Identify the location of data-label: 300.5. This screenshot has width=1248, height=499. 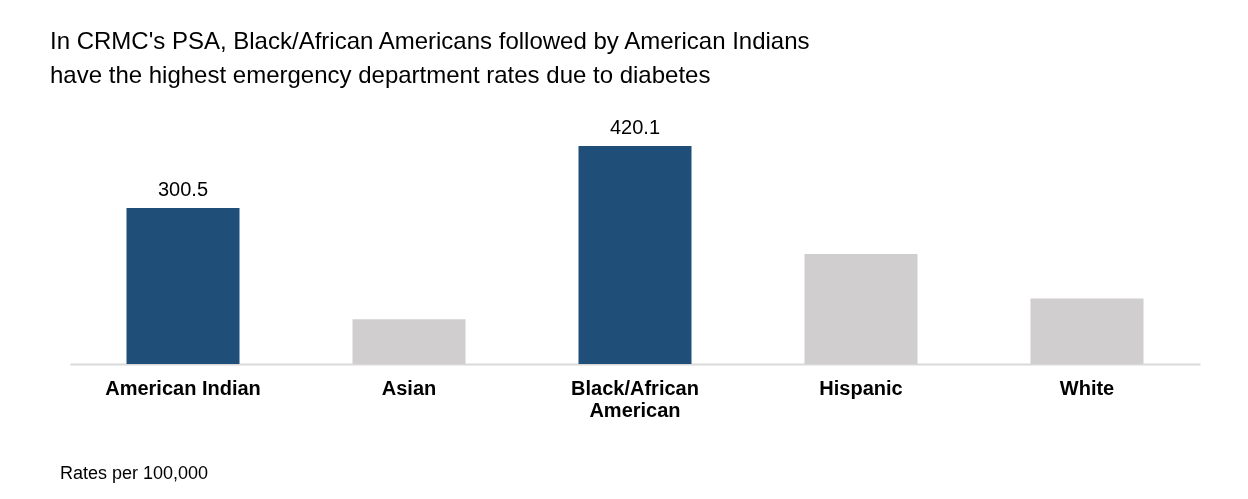
(183, 189).